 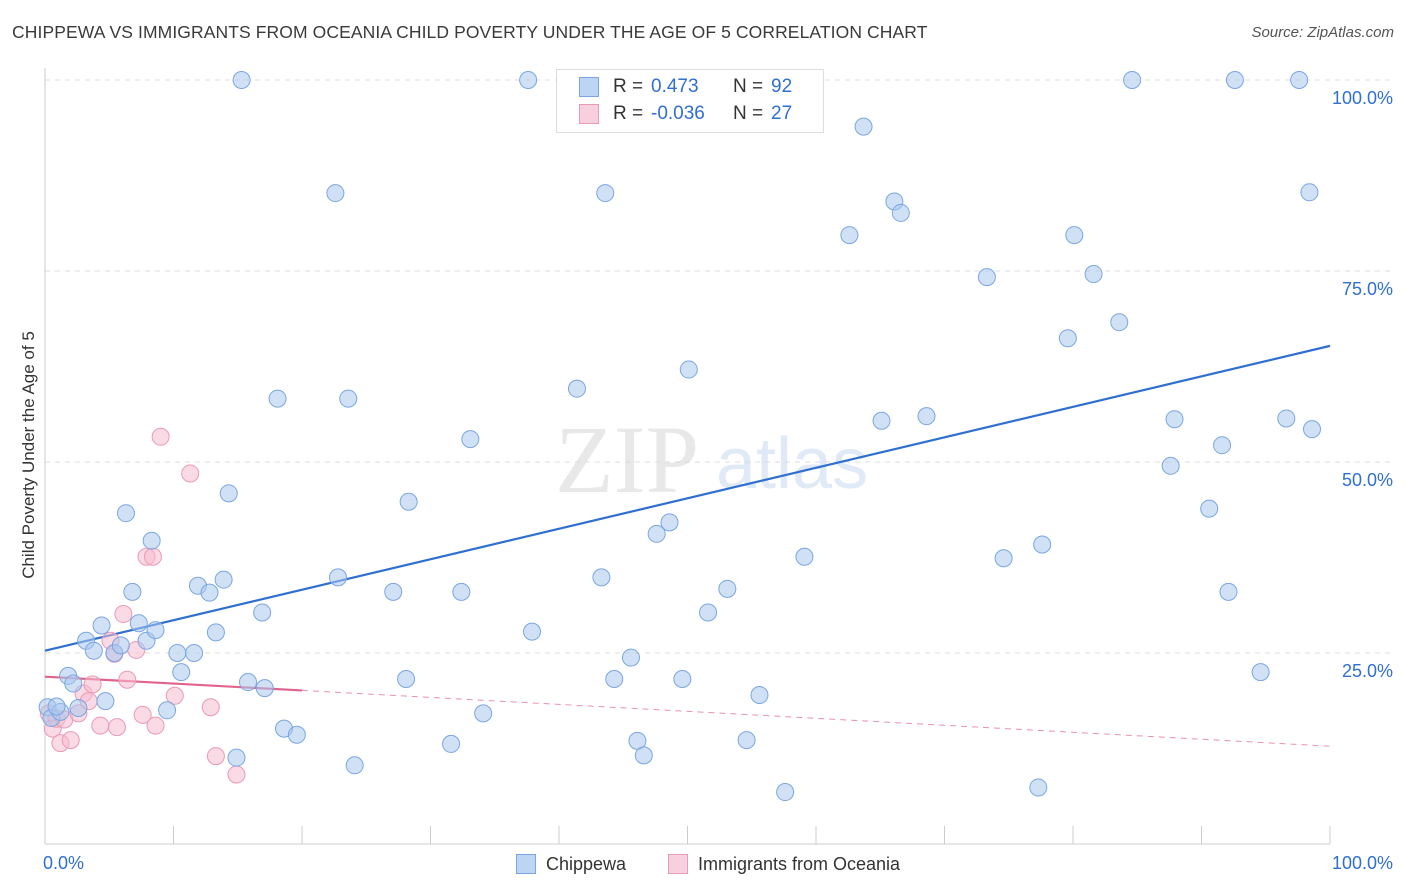 What do you see at coordinates (1322, 32) in the screenshot?
I see `source-label: Source: ZipAtlas.com` at bounding box center [1322, 32].